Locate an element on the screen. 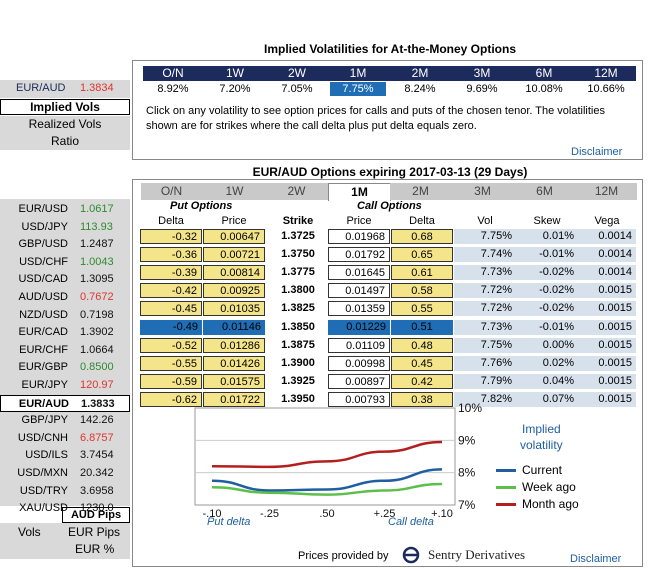  legend-swatch is located at coordinates (506, 487).